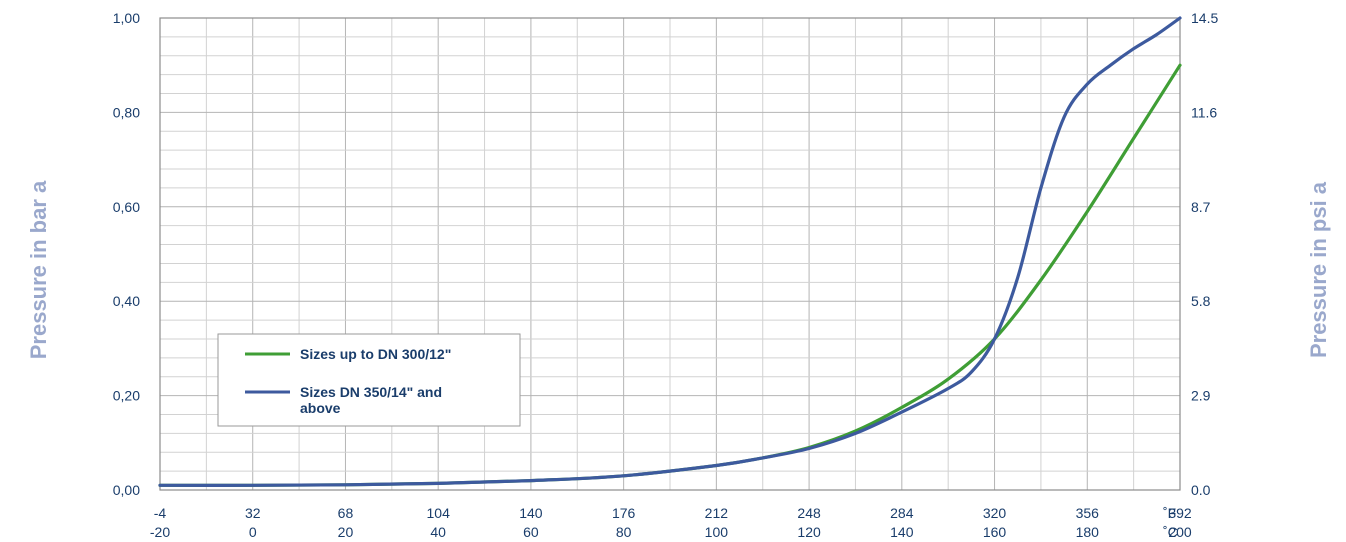 Image resolution: width=1346 pixels, height=542 pixels. What do you see at coordinates (126, 112) in the screenshot?
I see `y-tick-label: 0,80` at bounding box center [126, 112].